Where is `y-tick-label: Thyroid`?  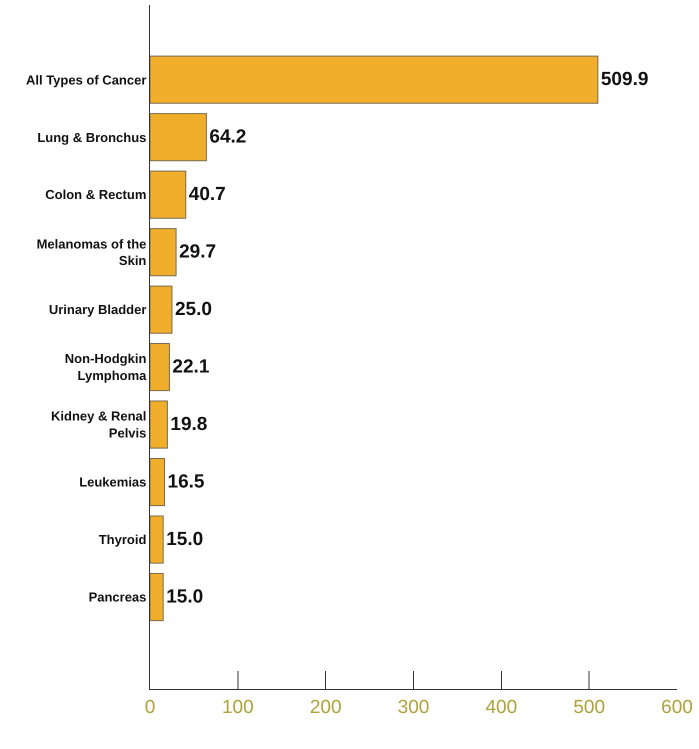 y-tick-label: Thyroid is located at coordinates (122, 540).